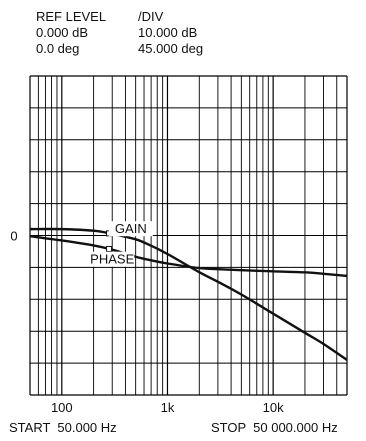  I want to click on header-ref-level-title: REF LEVEL, so click(71, 16).